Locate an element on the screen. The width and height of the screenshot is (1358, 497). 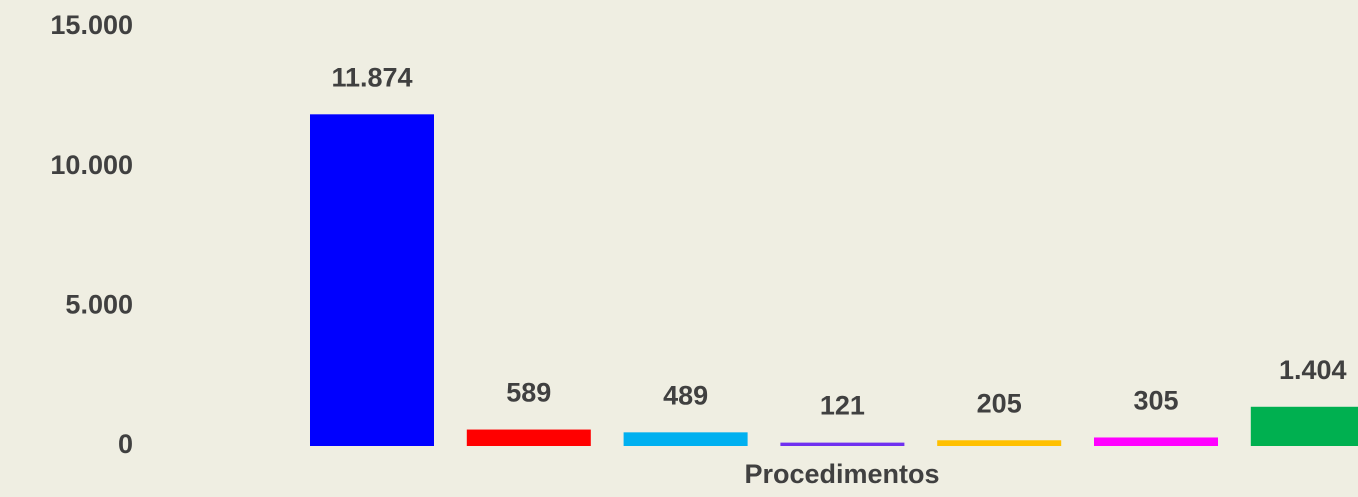
data-label: 121 is located at coordinates (842, 406).